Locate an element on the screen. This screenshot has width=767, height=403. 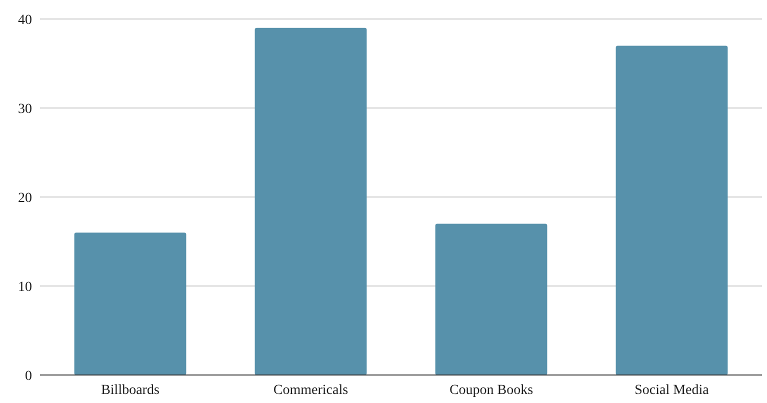
y-tick-label: 0 is located at coordinates (28, 376).